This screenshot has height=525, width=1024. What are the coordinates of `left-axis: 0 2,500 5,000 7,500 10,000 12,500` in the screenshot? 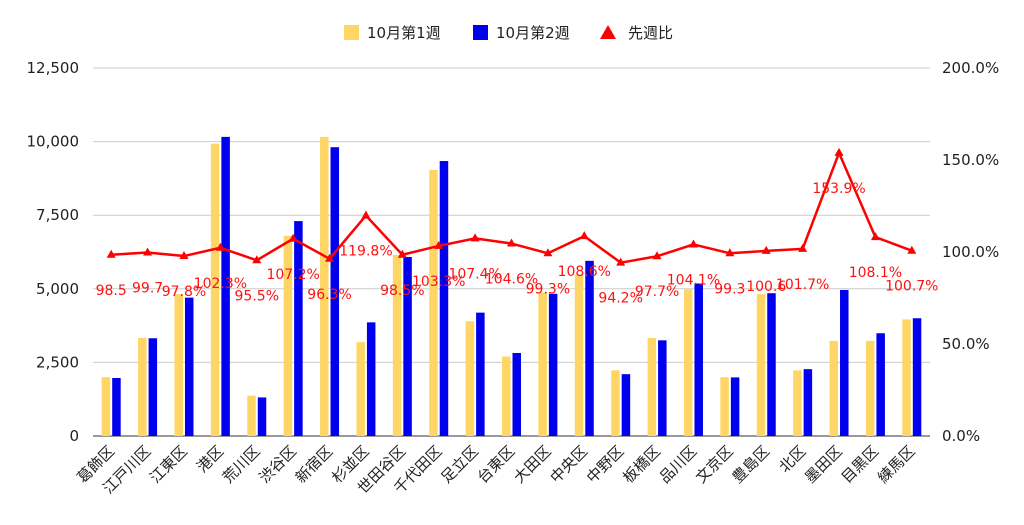 It's located at (53, 252).